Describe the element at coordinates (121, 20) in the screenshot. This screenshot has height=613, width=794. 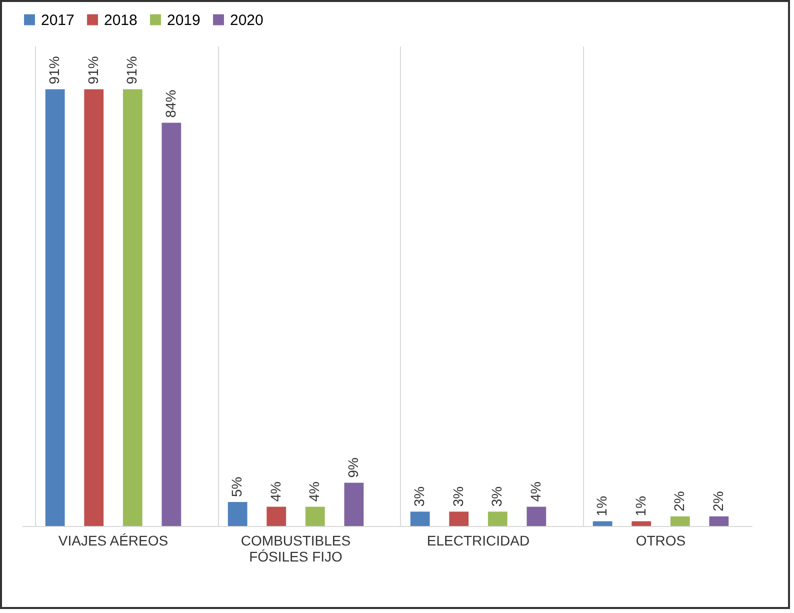
I see `legend-label: 2018` at that location.